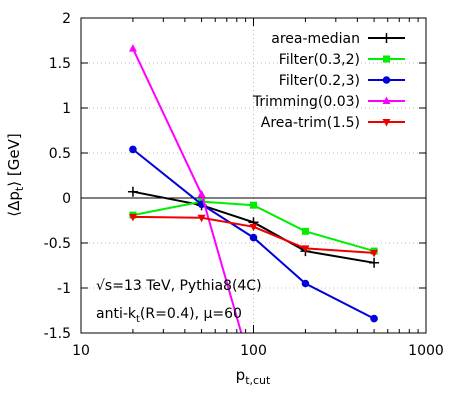 This screenshot has width=451, height=400. Describe the element at coordinates (81, 351) in the screenshot. I see `x-tick-label: 10` at that location.